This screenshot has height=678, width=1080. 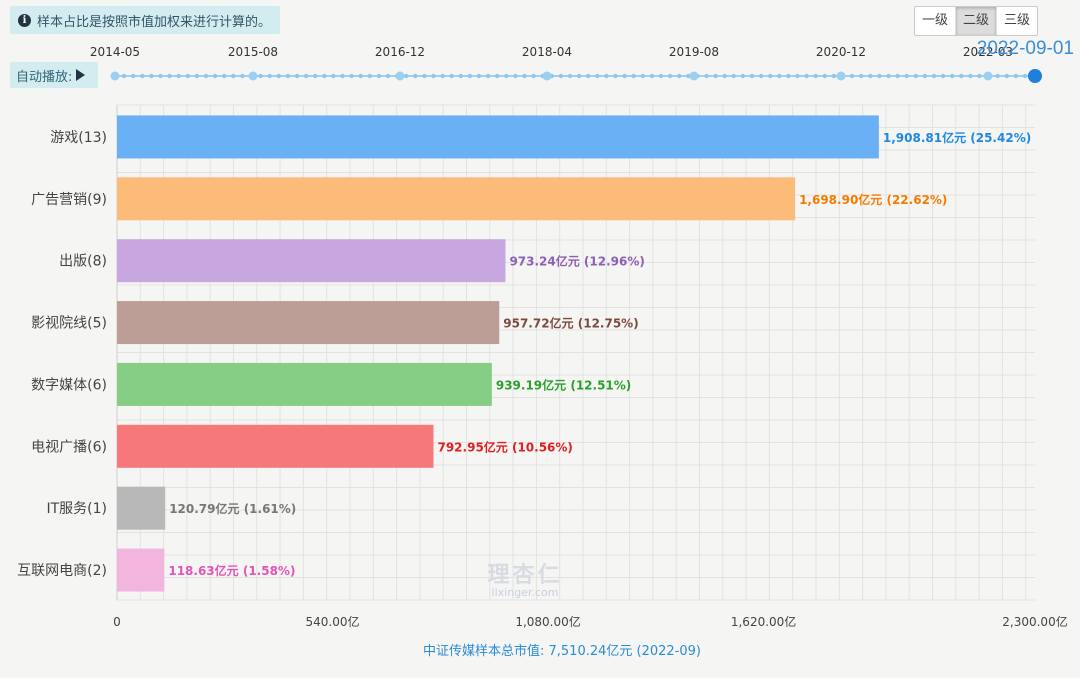 What do you see at coordinates (1035, 76) in the screenshot?
I see `timeline-current-handle` at bounding box center [1035, 76].